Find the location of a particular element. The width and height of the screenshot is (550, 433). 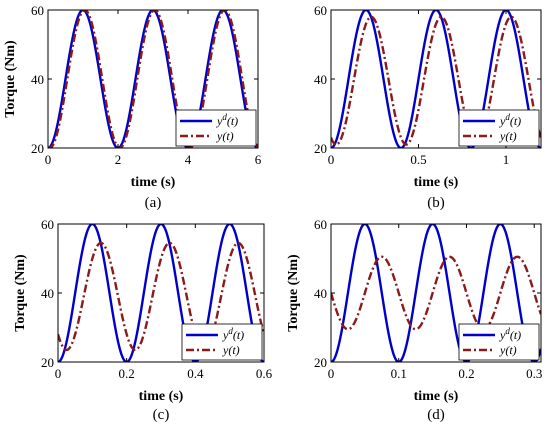

x-tick-label: 0.3 is located at coordinates (534, 373).